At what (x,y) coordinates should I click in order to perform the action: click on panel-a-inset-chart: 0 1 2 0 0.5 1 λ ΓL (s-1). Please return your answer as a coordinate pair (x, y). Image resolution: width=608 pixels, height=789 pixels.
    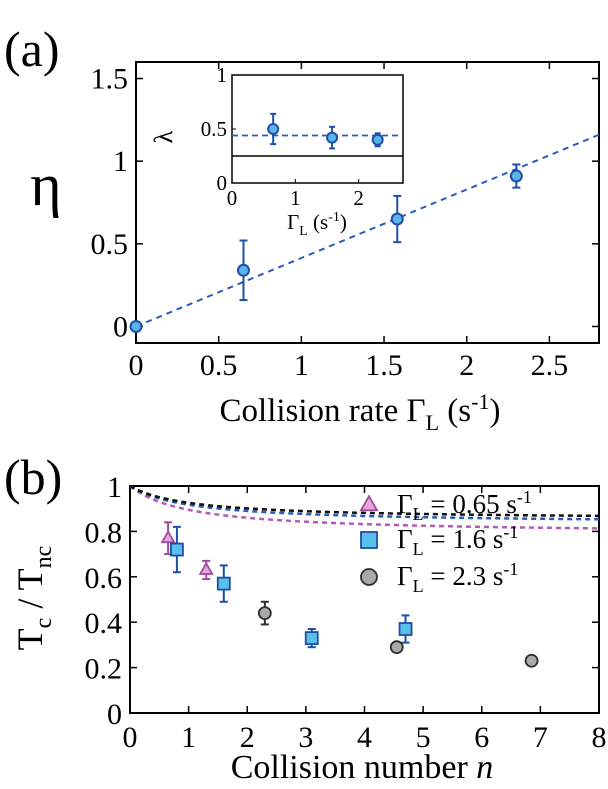
    Looking at the image, I should click on (276, 151).